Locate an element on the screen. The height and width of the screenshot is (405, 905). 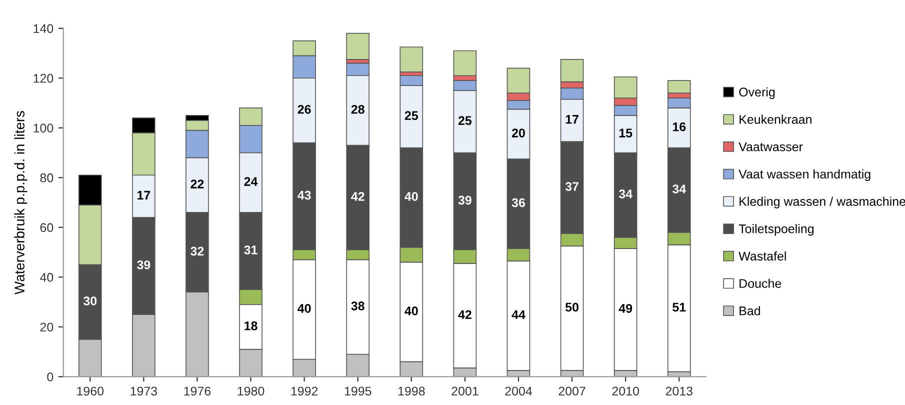
y-tick-label: 120 is located at coordinates (44, 78).